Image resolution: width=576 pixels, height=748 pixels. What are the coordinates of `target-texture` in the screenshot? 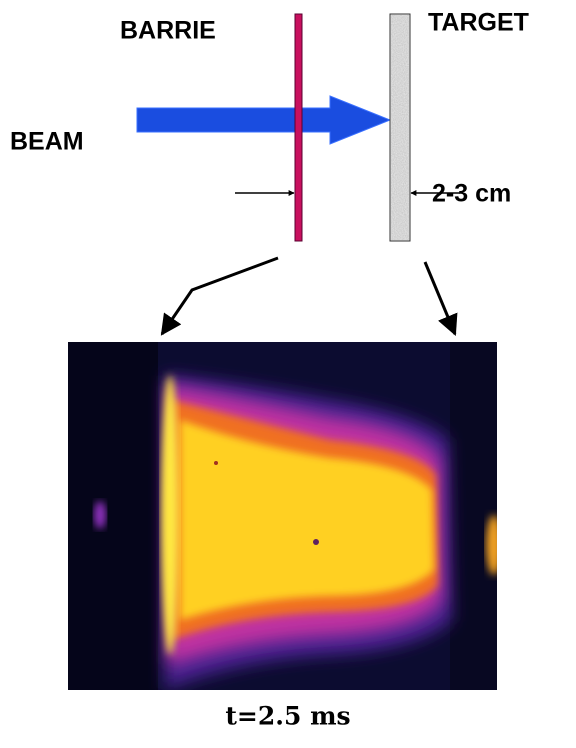 It's located at (400, 127).